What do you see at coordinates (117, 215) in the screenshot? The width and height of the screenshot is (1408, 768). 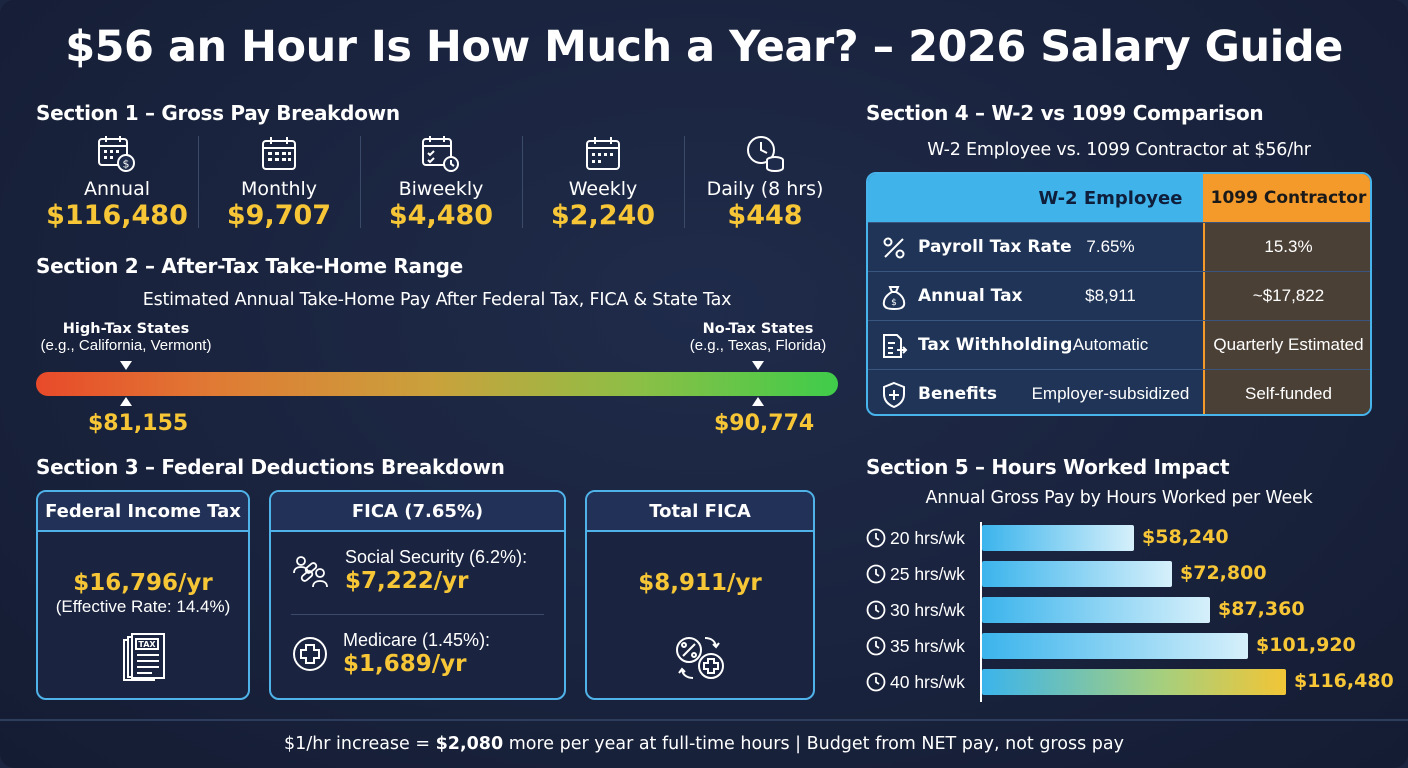 I see `gross-pay-value: $116,480` at bounding box center [117, 215].